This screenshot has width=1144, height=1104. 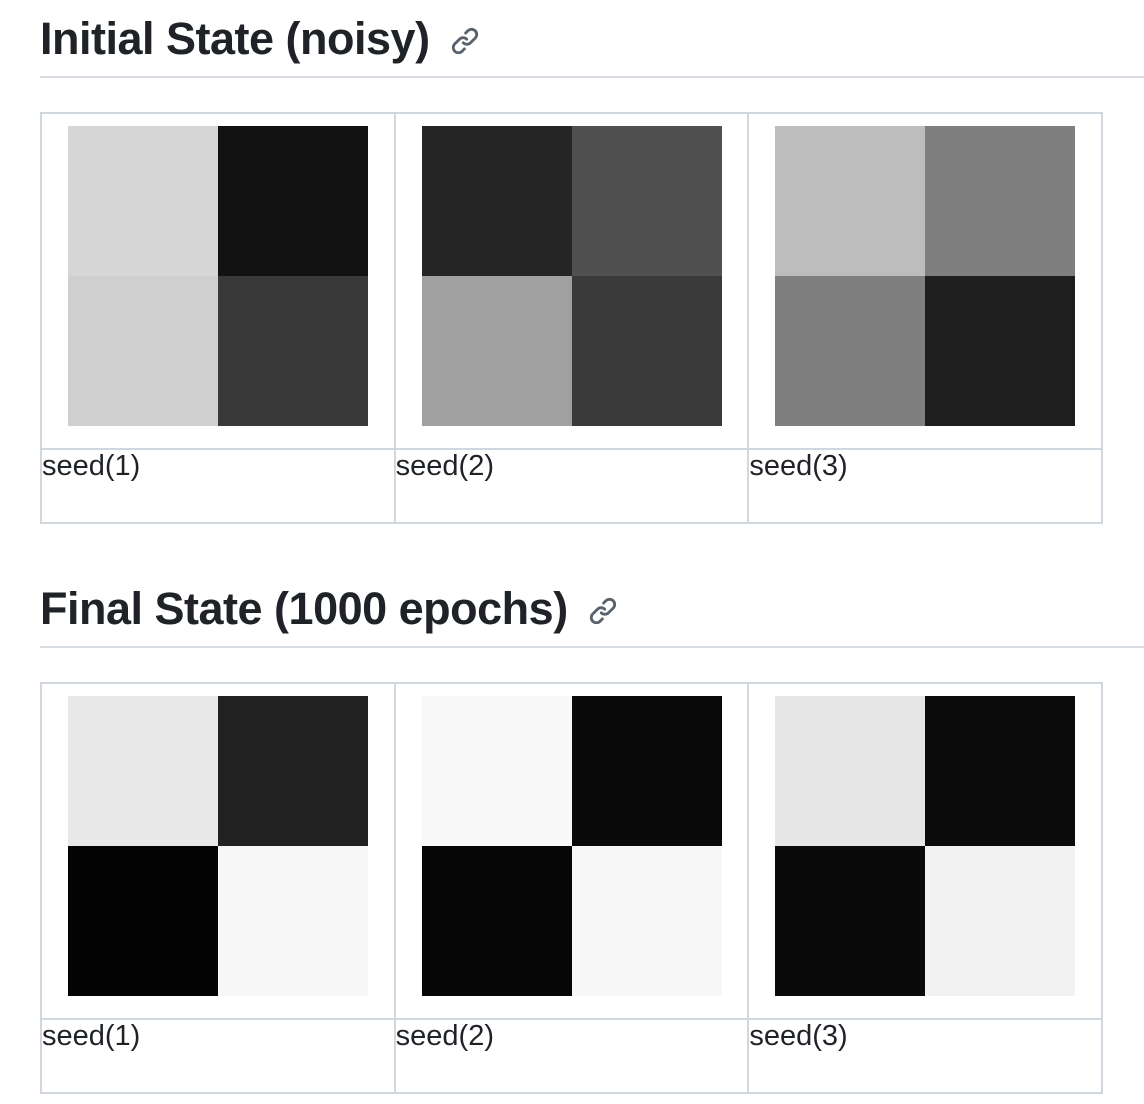 I want to click on section-title: Initial State (noisy), so click(x=235, y=38).